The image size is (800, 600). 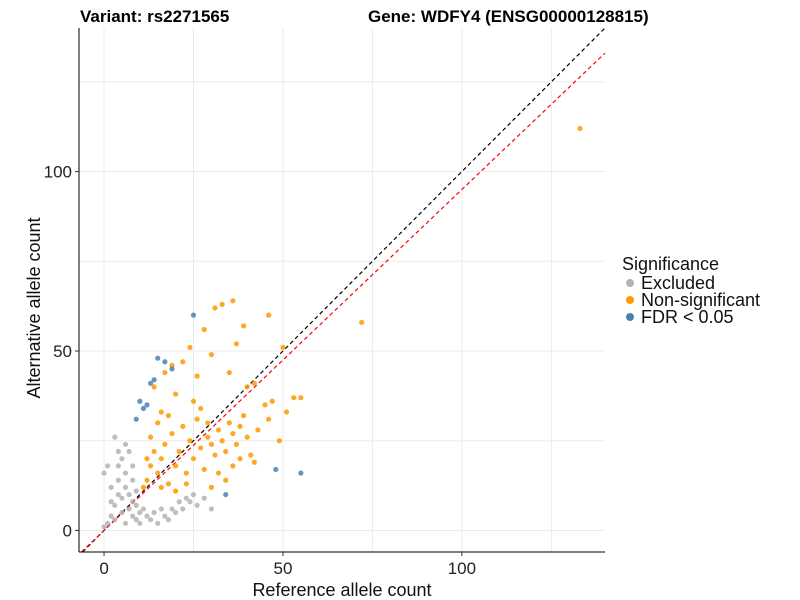 What do you see at coordinates (282, 568) in the screenshot?
I see `x-tick-label: 50` at bounding box center [282, 568].